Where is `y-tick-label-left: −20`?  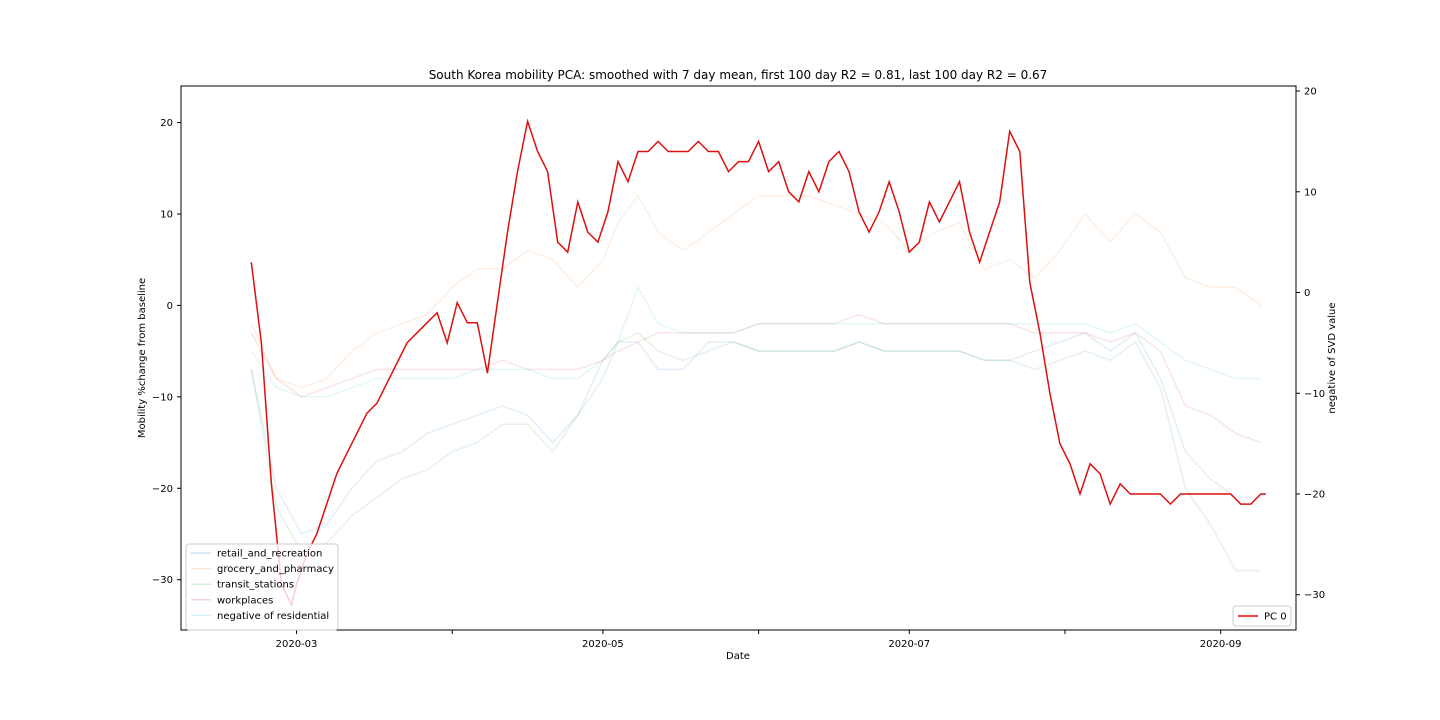
y-tick-label-left: −20 is located at coordinates (162, 489).